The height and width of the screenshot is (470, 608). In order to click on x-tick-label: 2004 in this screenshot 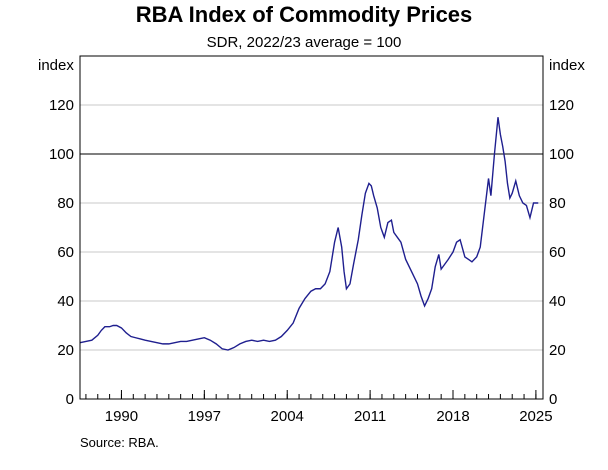, I will do `click(287, 416)`.